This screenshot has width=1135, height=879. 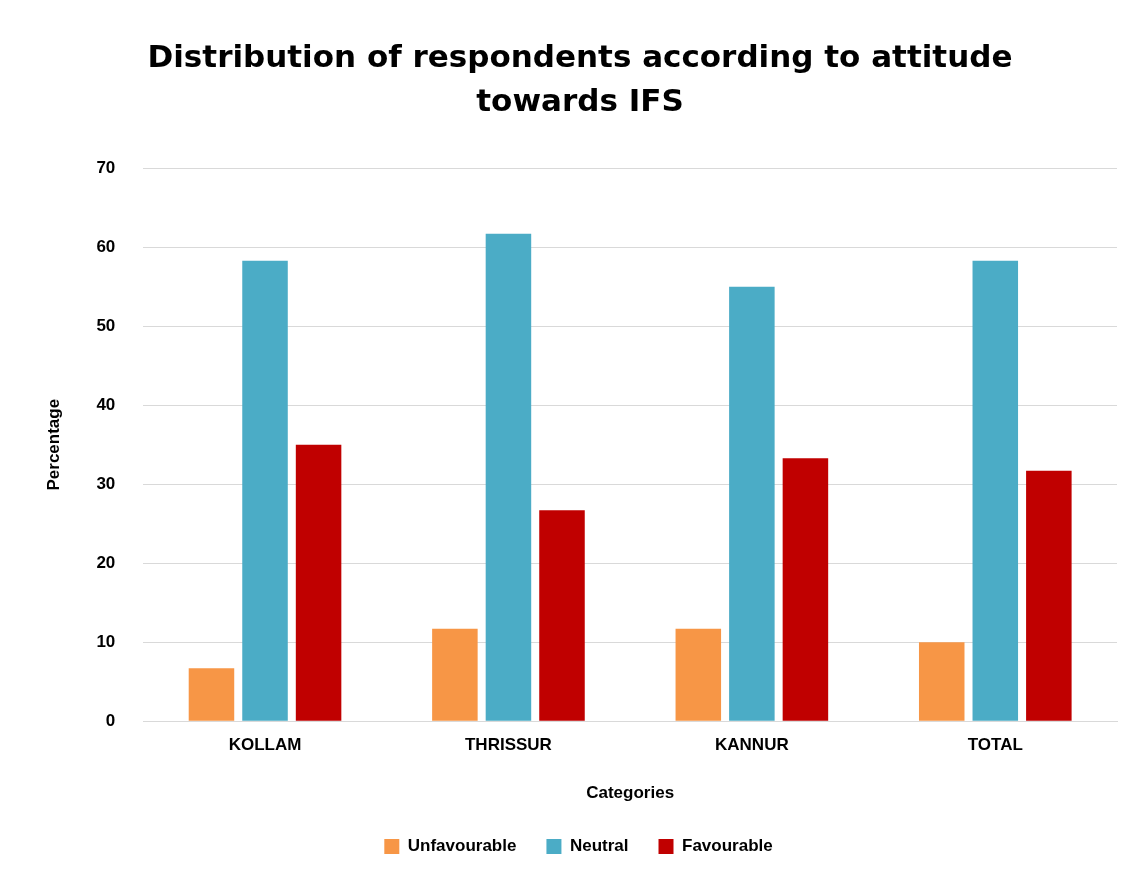 What do you see at coordinates (106, 483) in the screenshot?
I see `y-tick-label: 30` at bounding box center [106, 483].